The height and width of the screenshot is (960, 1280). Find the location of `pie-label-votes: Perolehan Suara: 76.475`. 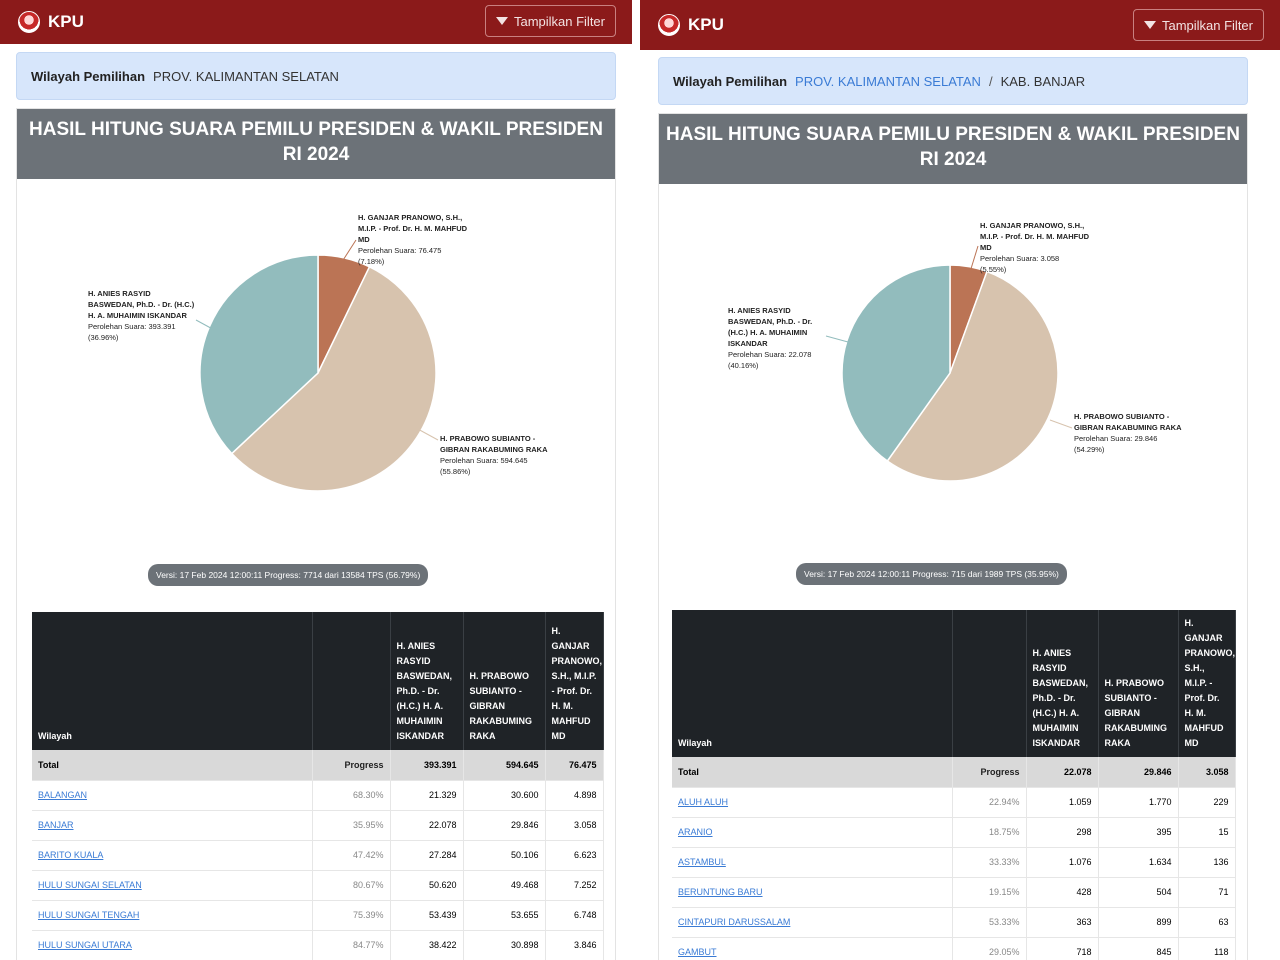

pie-label-votes: Perolehan Suara: 76.475 is located at coordinates (400, 250).